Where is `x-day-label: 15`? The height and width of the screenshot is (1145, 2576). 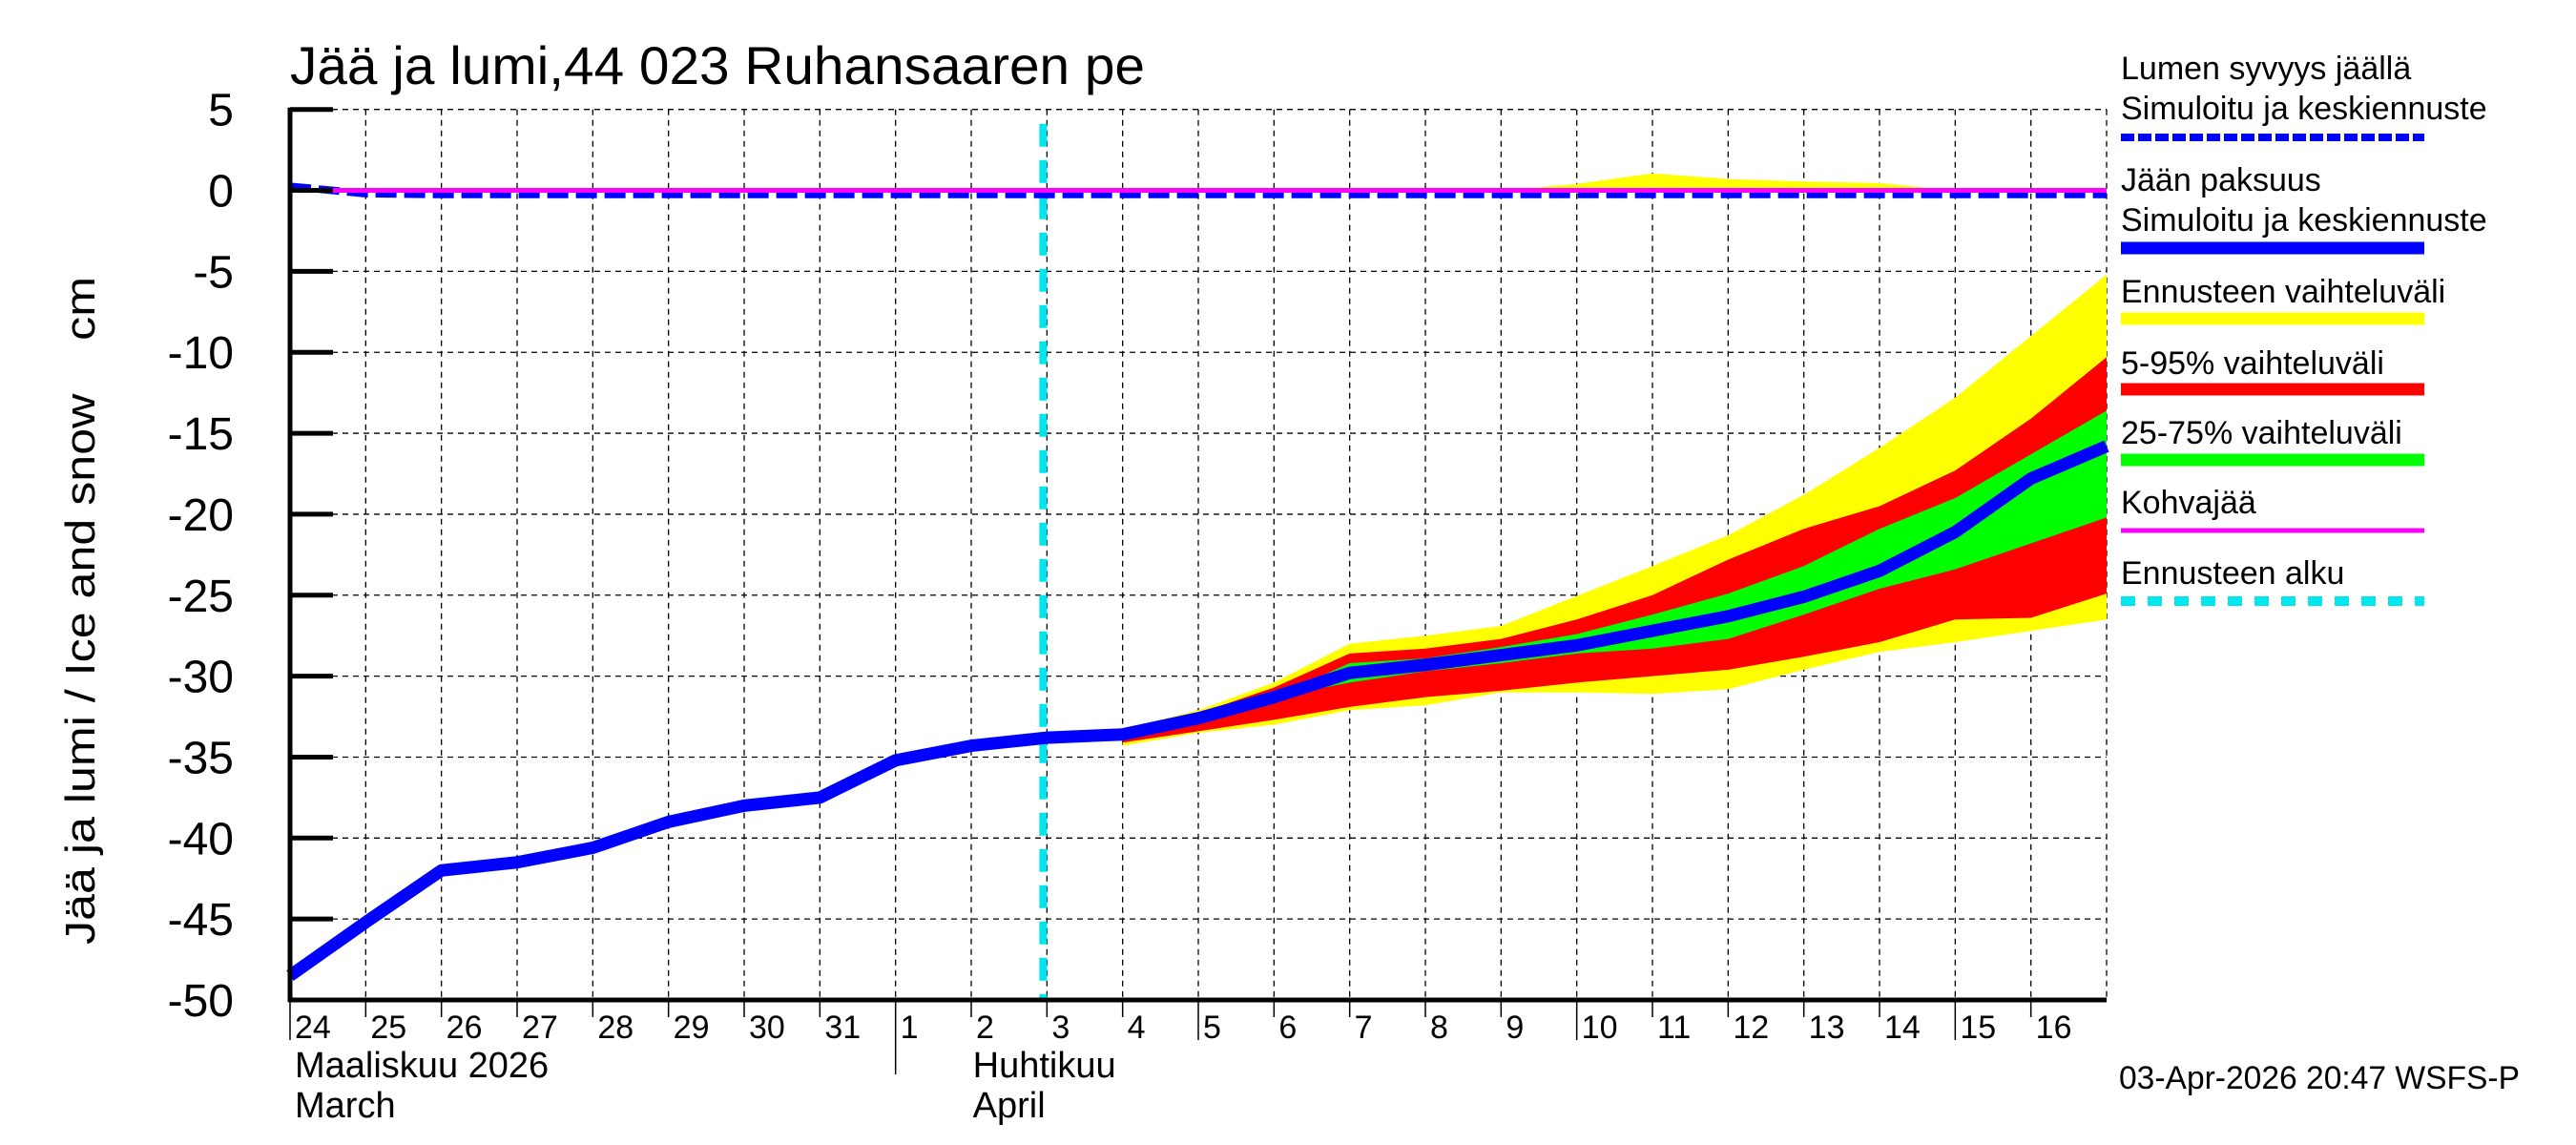 x-day-label: 15 is located at coordinates (1978, 1028).